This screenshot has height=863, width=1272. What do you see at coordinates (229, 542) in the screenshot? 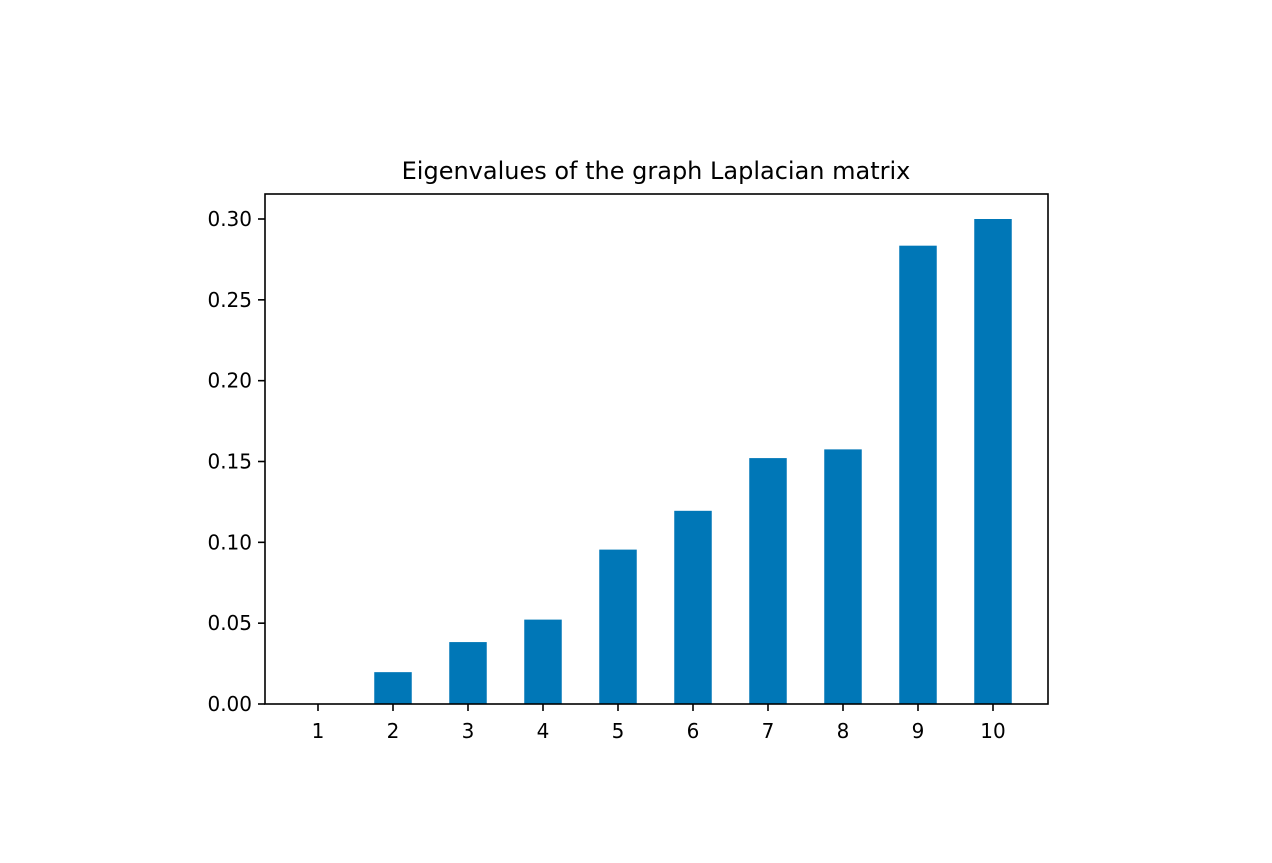
I see `y-tick-label: 0.10` at bounding box center [229, 542].